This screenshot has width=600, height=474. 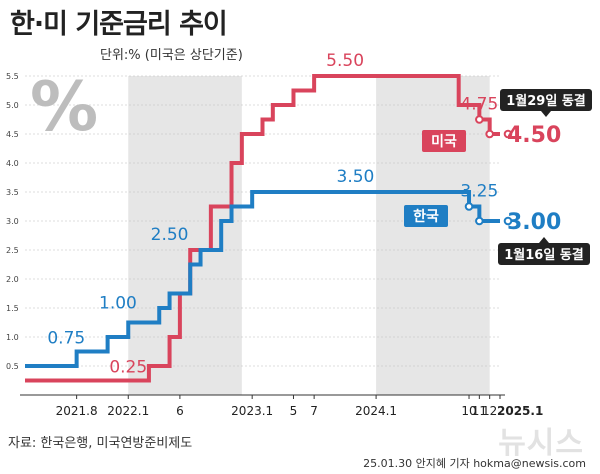 I want to click on korea-value-label: 3.25, so click(x=479, y=192).